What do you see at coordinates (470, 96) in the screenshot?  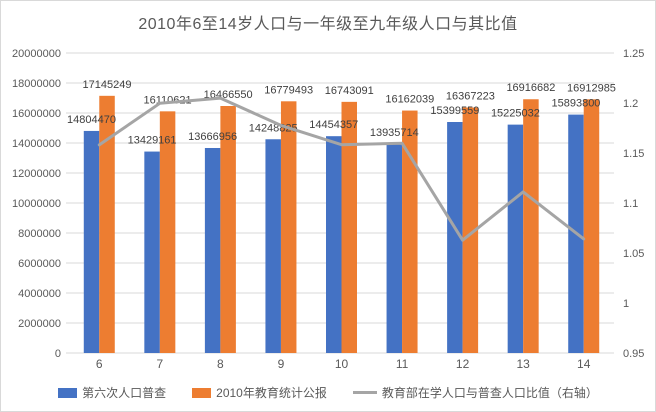 I see `bar-value-label: 16367223` at bounding box center [470, 96].